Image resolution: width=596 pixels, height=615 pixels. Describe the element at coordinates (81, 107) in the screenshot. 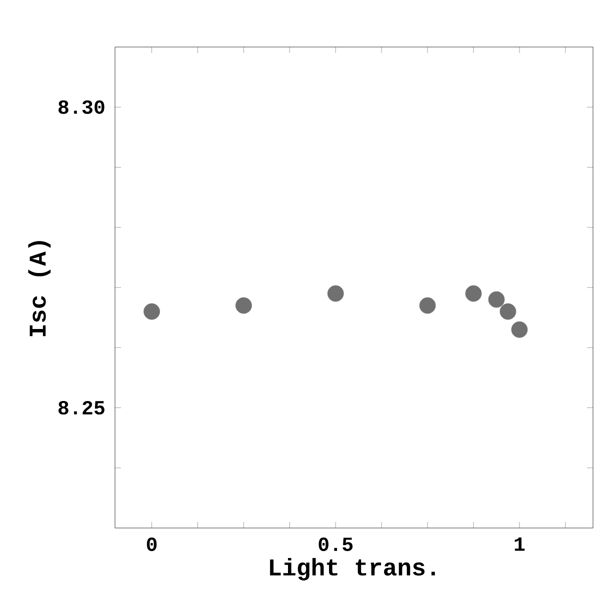

I see `y-tick-label: 8.30` at that location.